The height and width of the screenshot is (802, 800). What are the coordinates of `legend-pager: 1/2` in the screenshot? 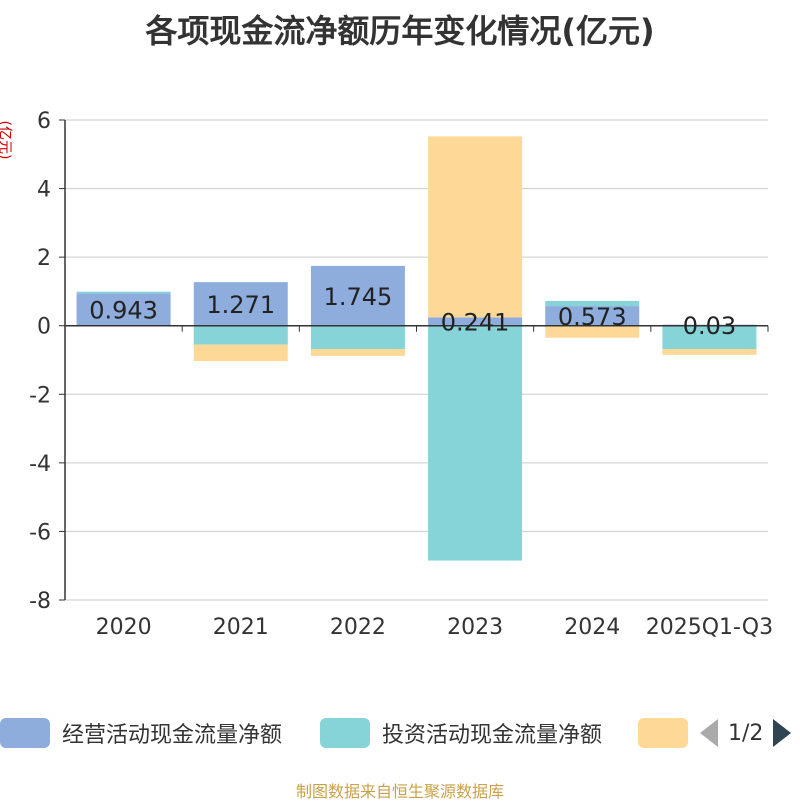 It's located at (746, 733).